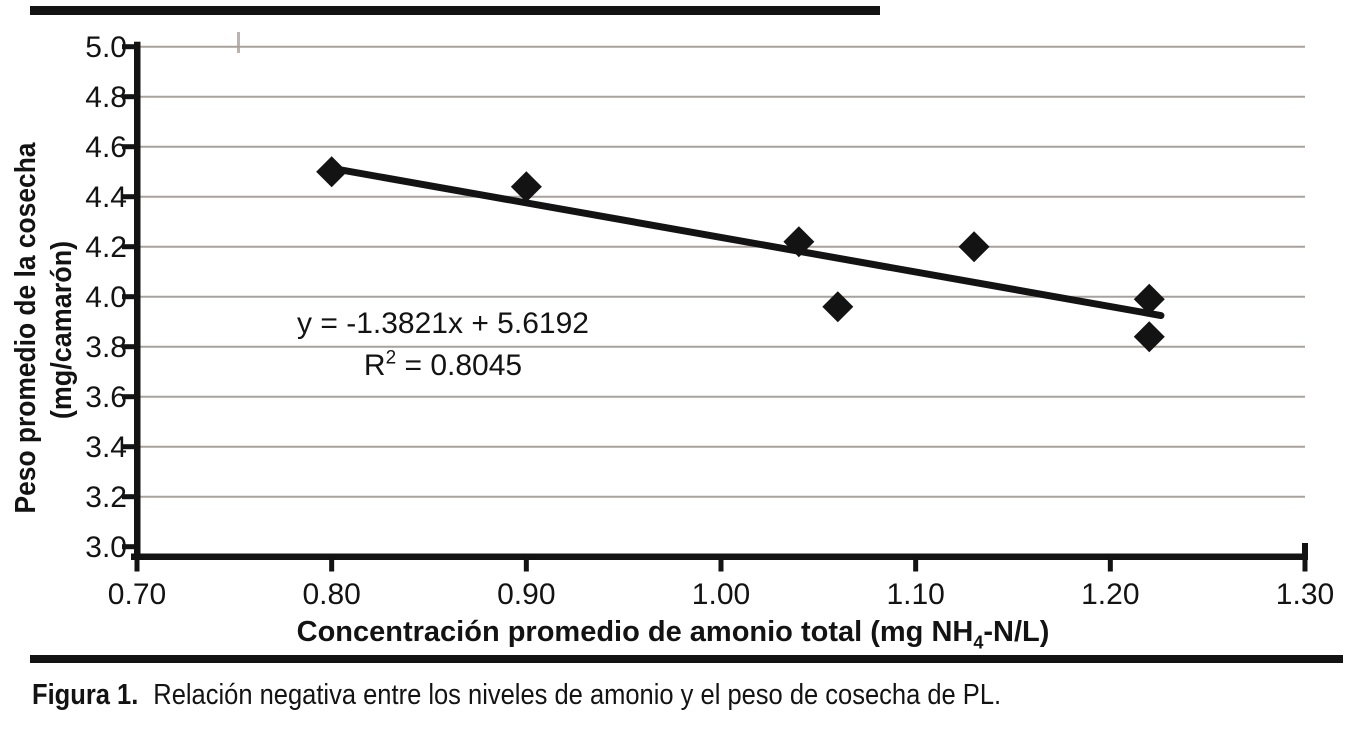  What do you see at coordinates (526, 594) in the screenshot?
I see `x-tick-label: 0.90` at bounding box center [526, 594].